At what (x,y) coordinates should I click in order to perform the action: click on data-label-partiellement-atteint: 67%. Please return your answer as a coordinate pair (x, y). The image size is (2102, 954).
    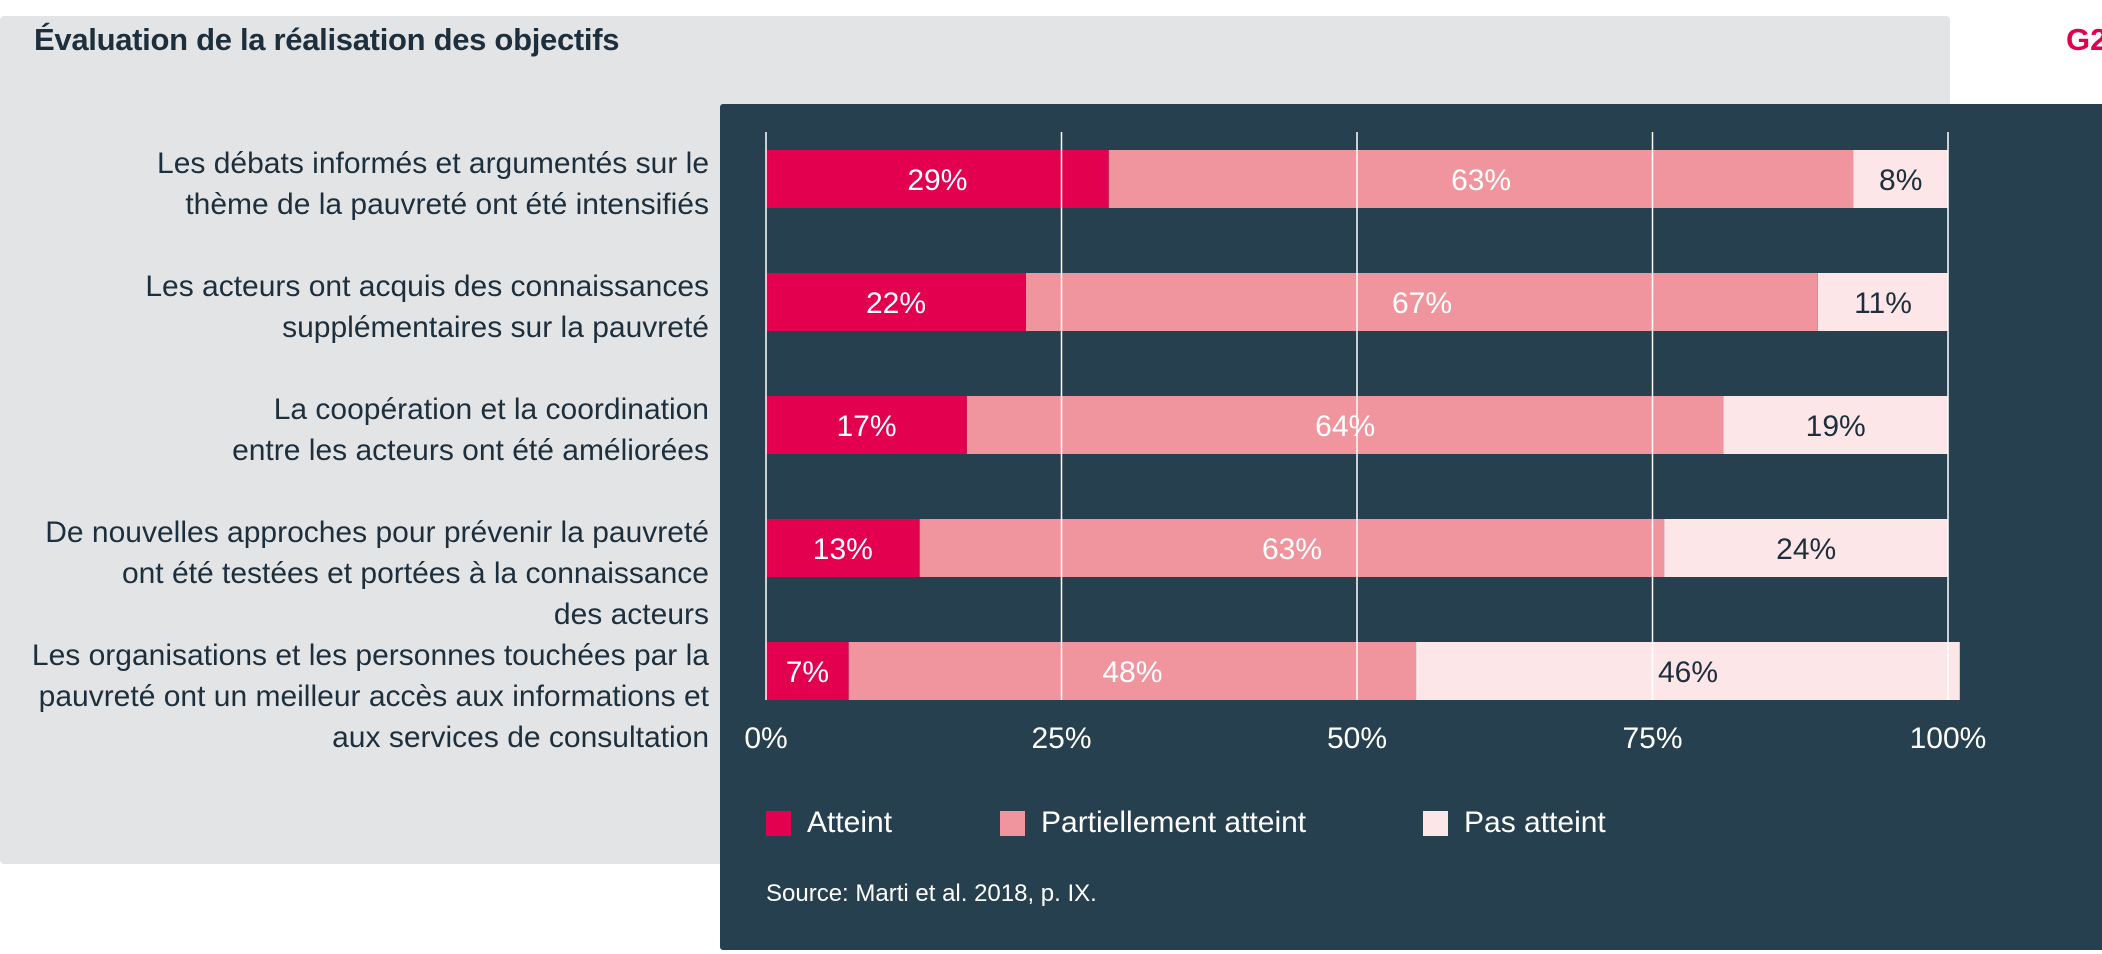
    Looking at the image, I should click on (1422, 303).